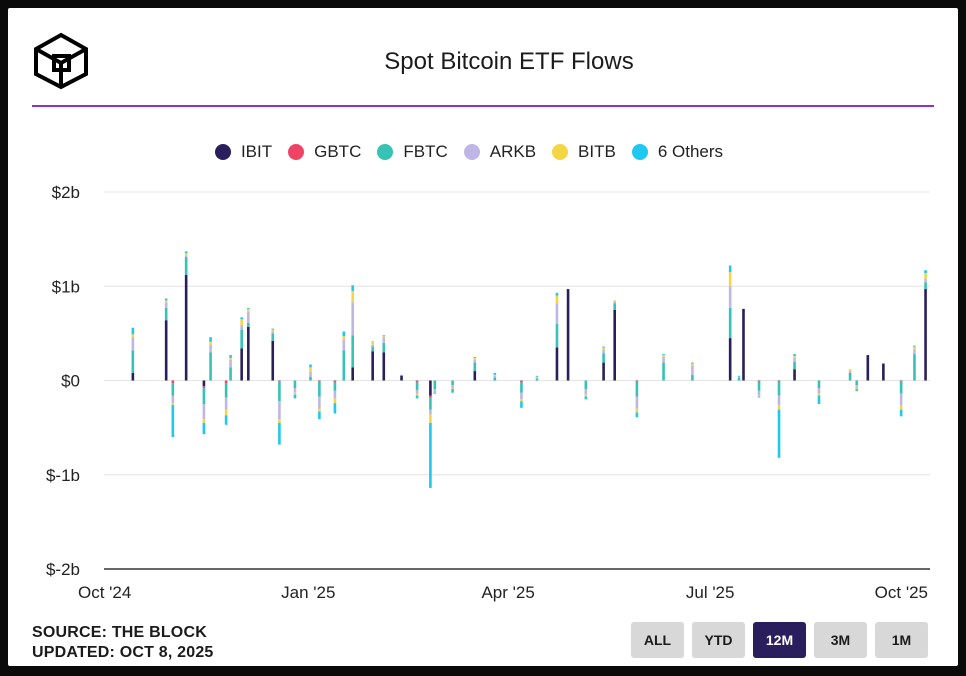 This screenshot has height=676, width=966. I want to click on range-button-1m: 1M, so click(901, 640).